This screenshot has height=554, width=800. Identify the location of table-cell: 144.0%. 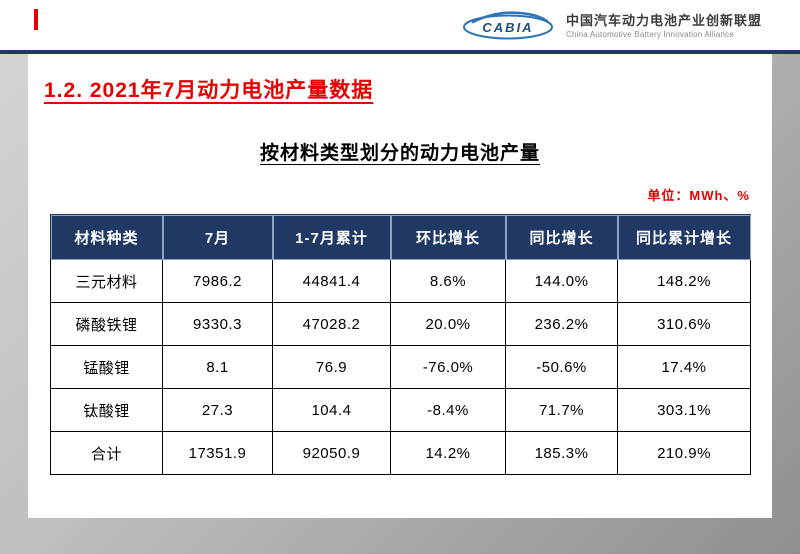
(561, 281).